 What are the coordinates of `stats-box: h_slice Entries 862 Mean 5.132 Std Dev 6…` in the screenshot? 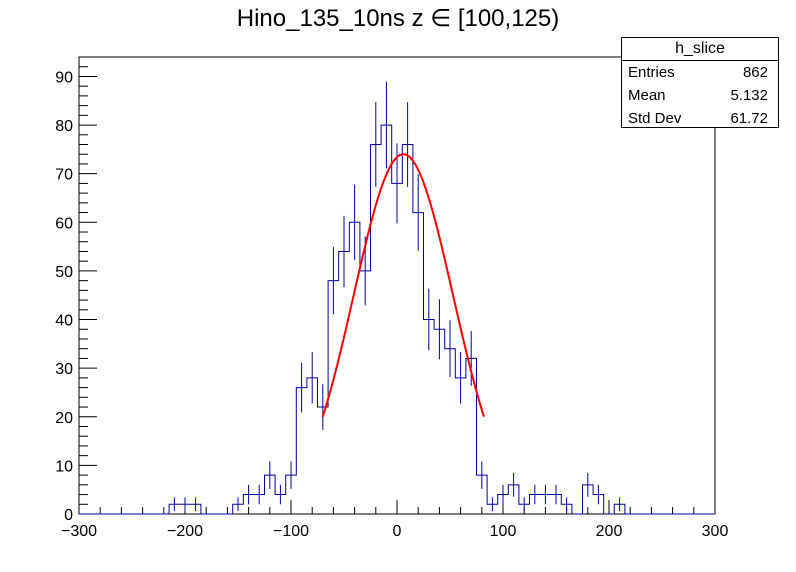 It's located at (700, 82).